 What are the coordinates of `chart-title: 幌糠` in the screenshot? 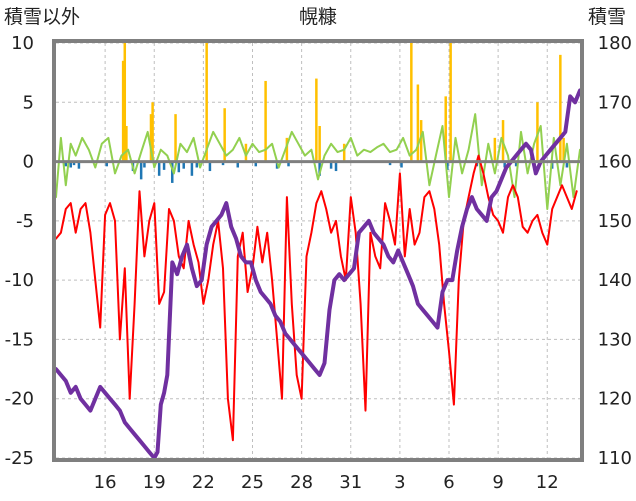 It's located at (318, 16).